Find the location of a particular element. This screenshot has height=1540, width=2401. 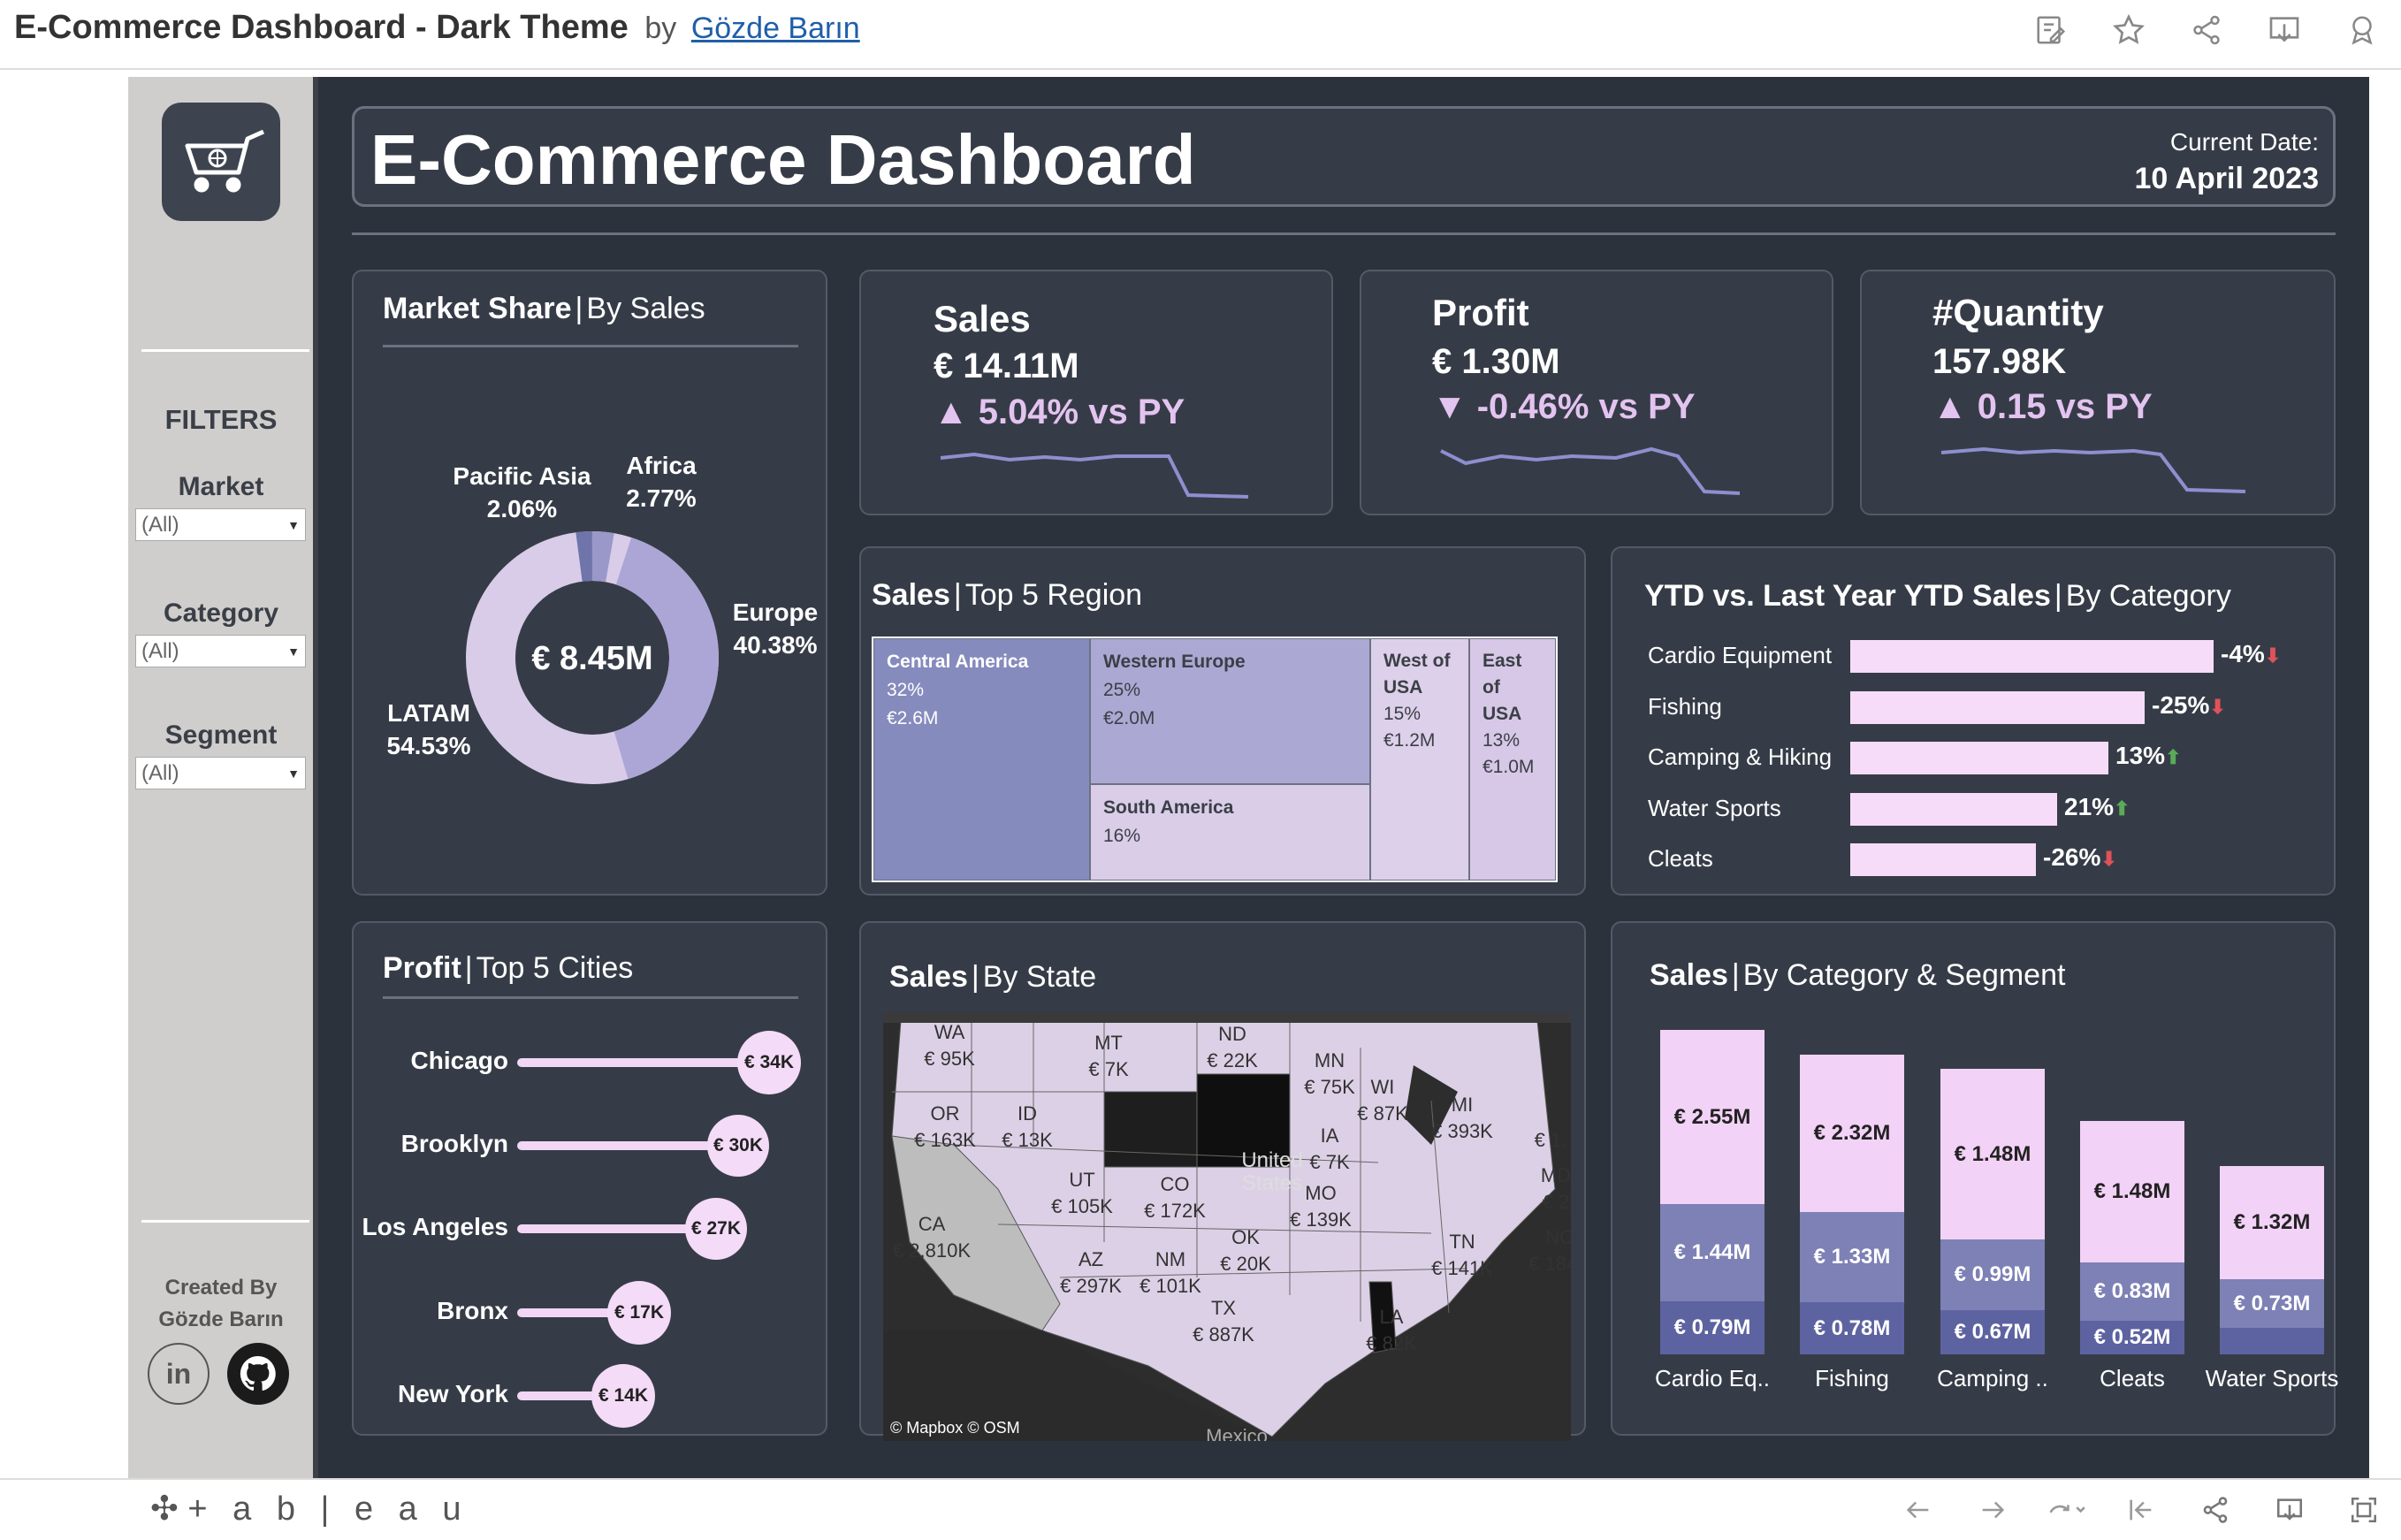

state-value: € 2 is located at coordinates (1556, 1202).